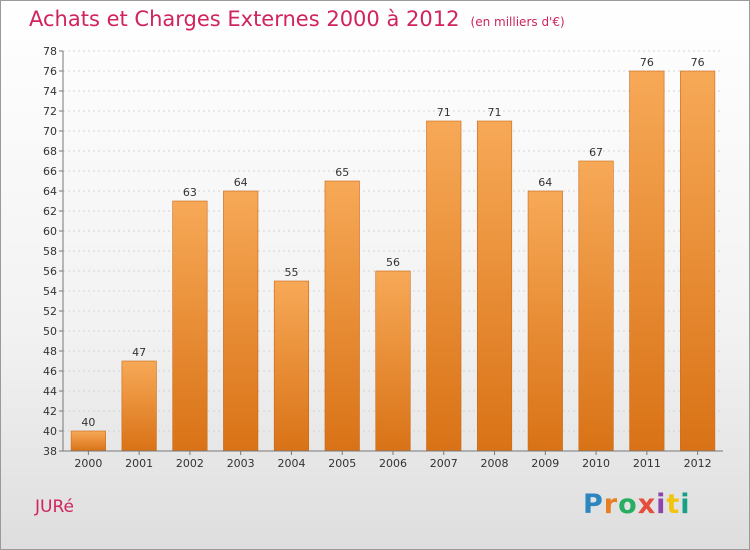 This screenshot has height=550, width=750. What do you see at coordinates (190, 192) in the screenshot?
I see `data-label-2002: 63` at bounding box center [190, 192].